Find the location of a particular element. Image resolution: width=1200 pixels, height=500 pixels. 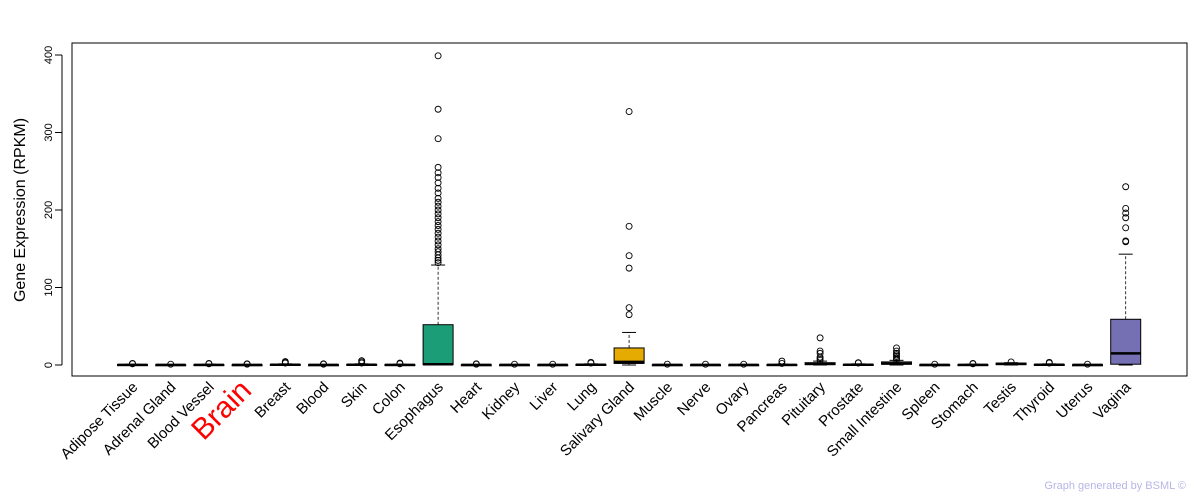

box-vagina is located at coordinates (1126, 274).